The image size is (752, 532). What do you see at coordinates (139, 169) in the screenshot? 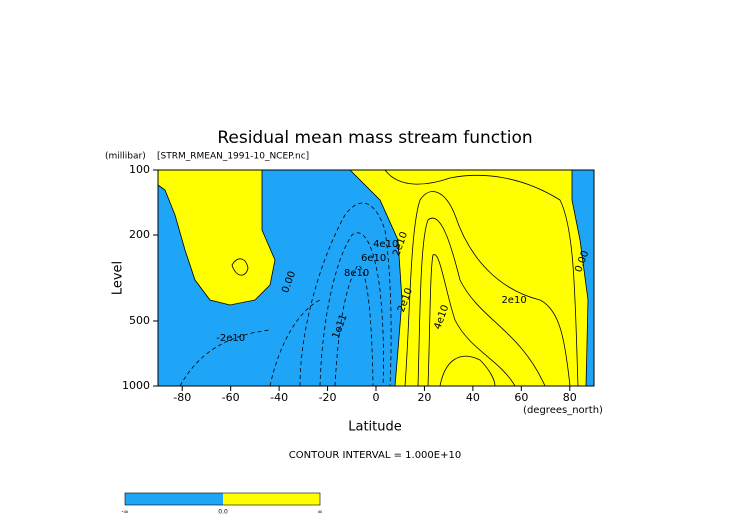
I see `y-tick-label: 100` at bounding box center [139, 169].